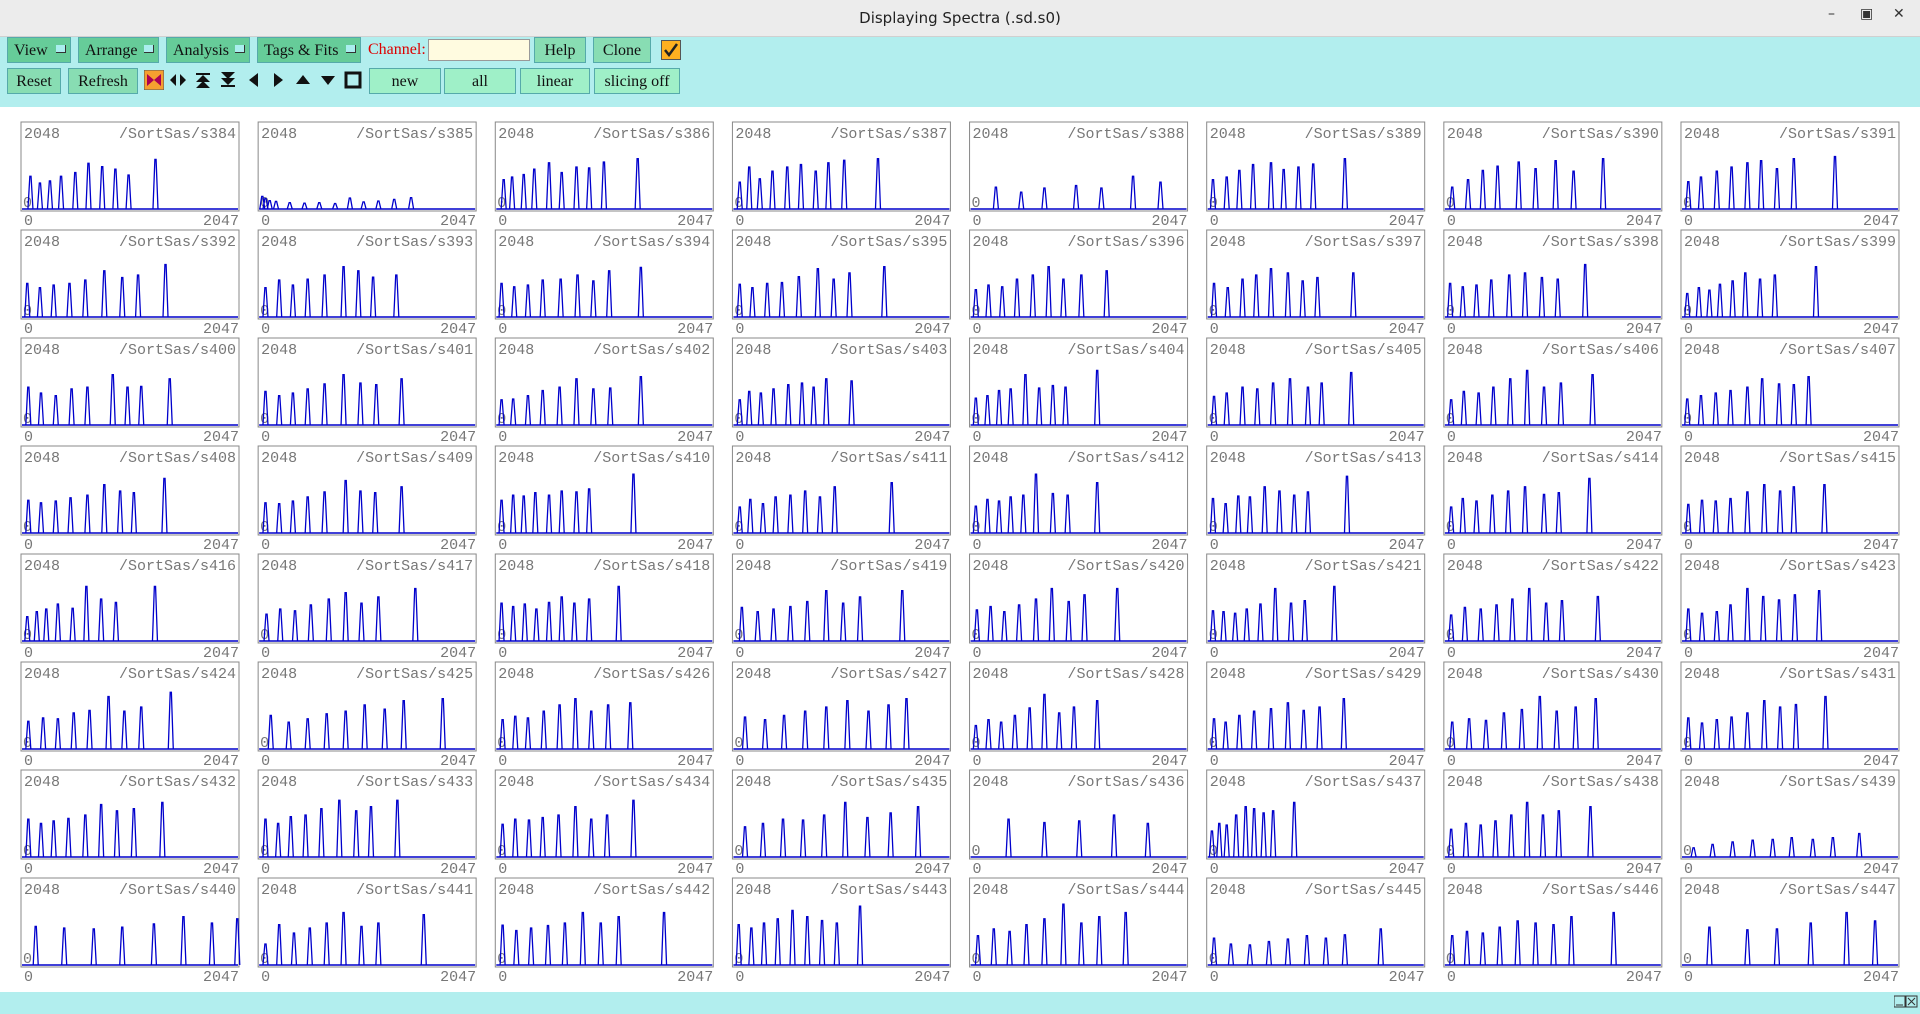  Describe the element at coordinates (1790, 175) in the screenshot. I see `spectrum-panel: 2048/SortSas/s391 00 2047` at that location.